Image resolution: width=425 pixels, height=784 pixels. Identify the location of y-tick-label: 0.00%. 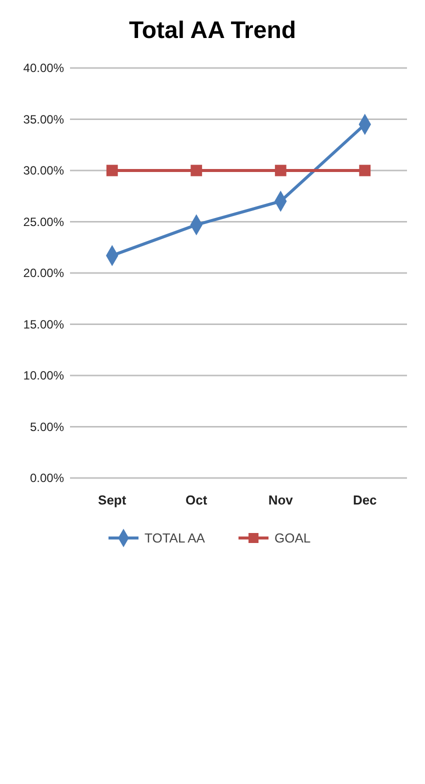
(47, 478).